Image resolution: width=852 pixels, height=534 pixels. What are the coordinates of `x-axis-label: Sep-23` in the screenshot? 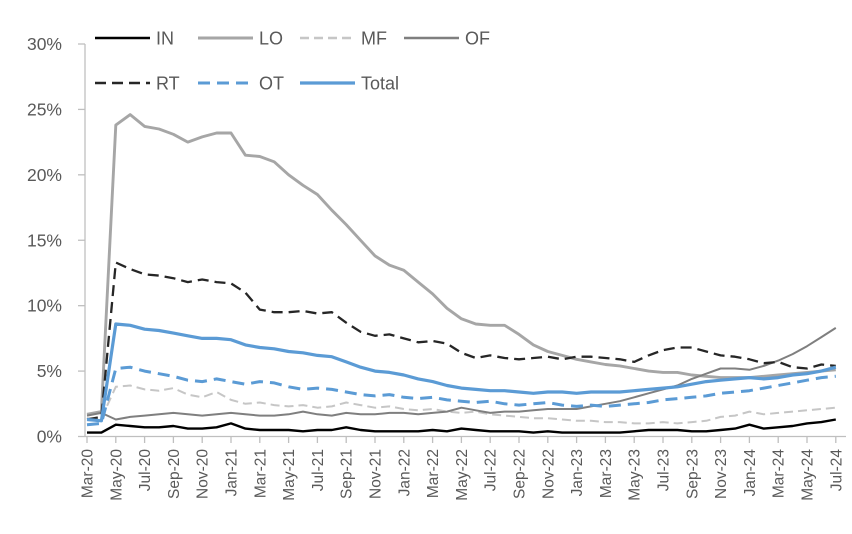 It's located at (692, 474).